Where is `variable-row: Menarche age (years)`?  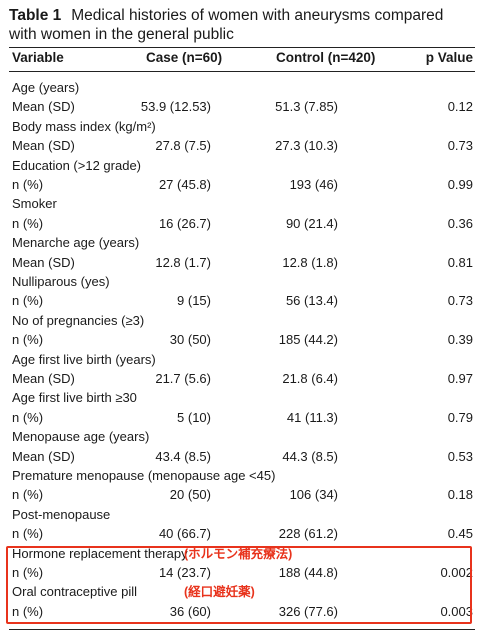
variable-row: Menarche age (years) is located at coordinates (241, 243).